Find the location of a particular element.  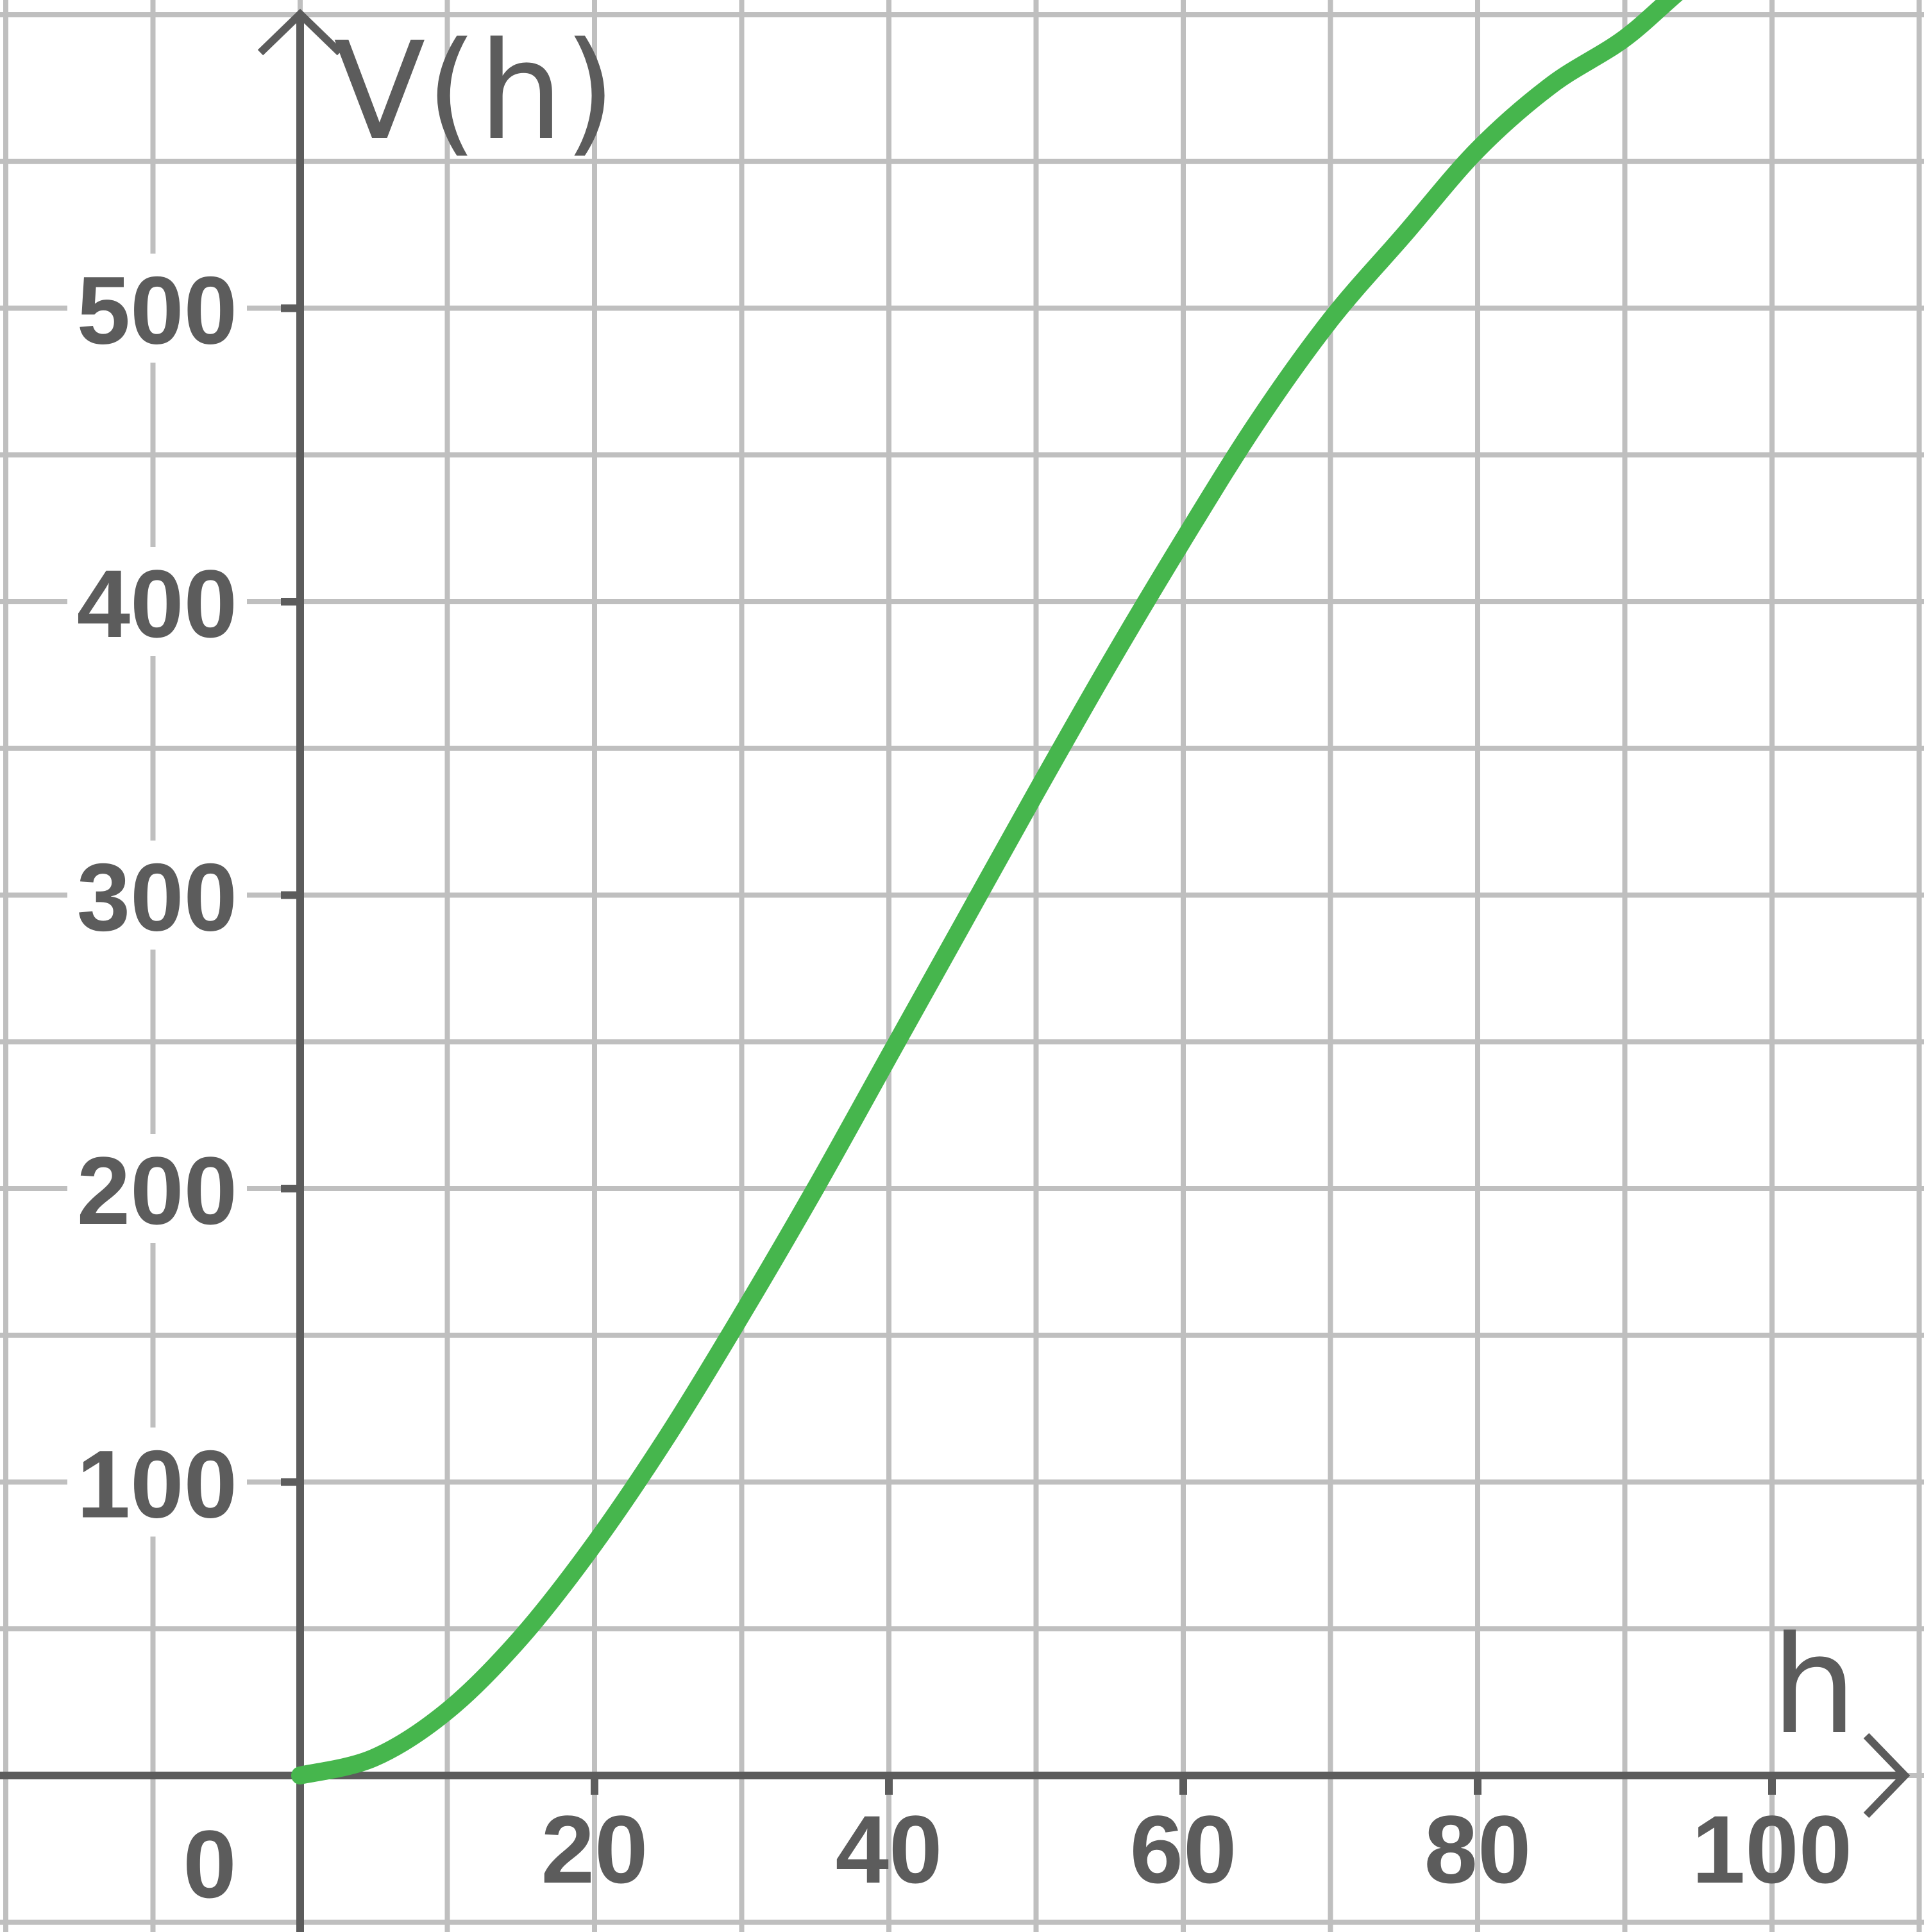

y-tick-label: 400 is located at coordinates (157, 603).